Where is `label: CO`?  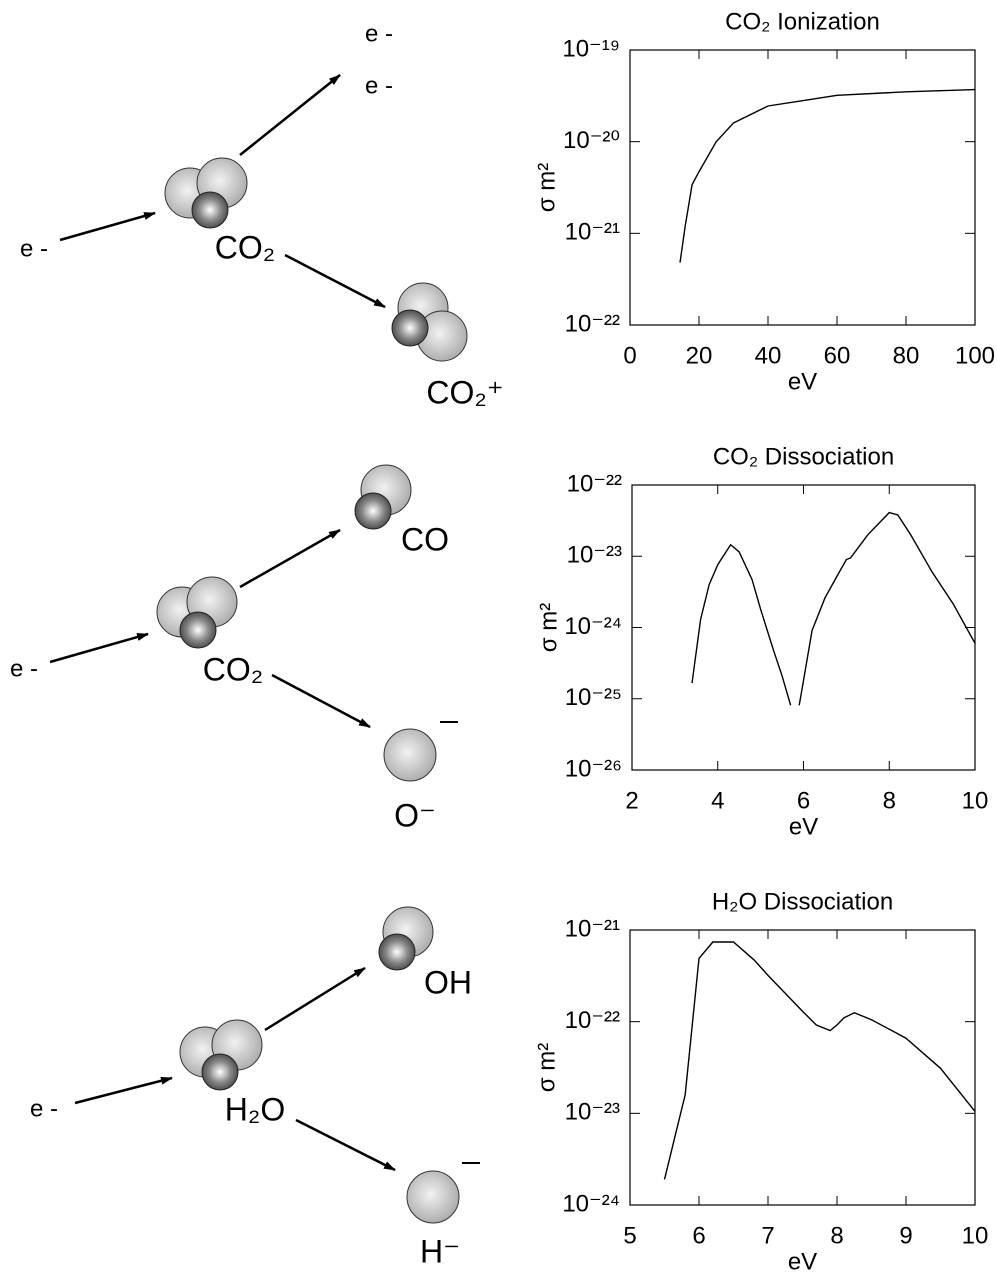 label: CO is located at coordinates (425, 539).